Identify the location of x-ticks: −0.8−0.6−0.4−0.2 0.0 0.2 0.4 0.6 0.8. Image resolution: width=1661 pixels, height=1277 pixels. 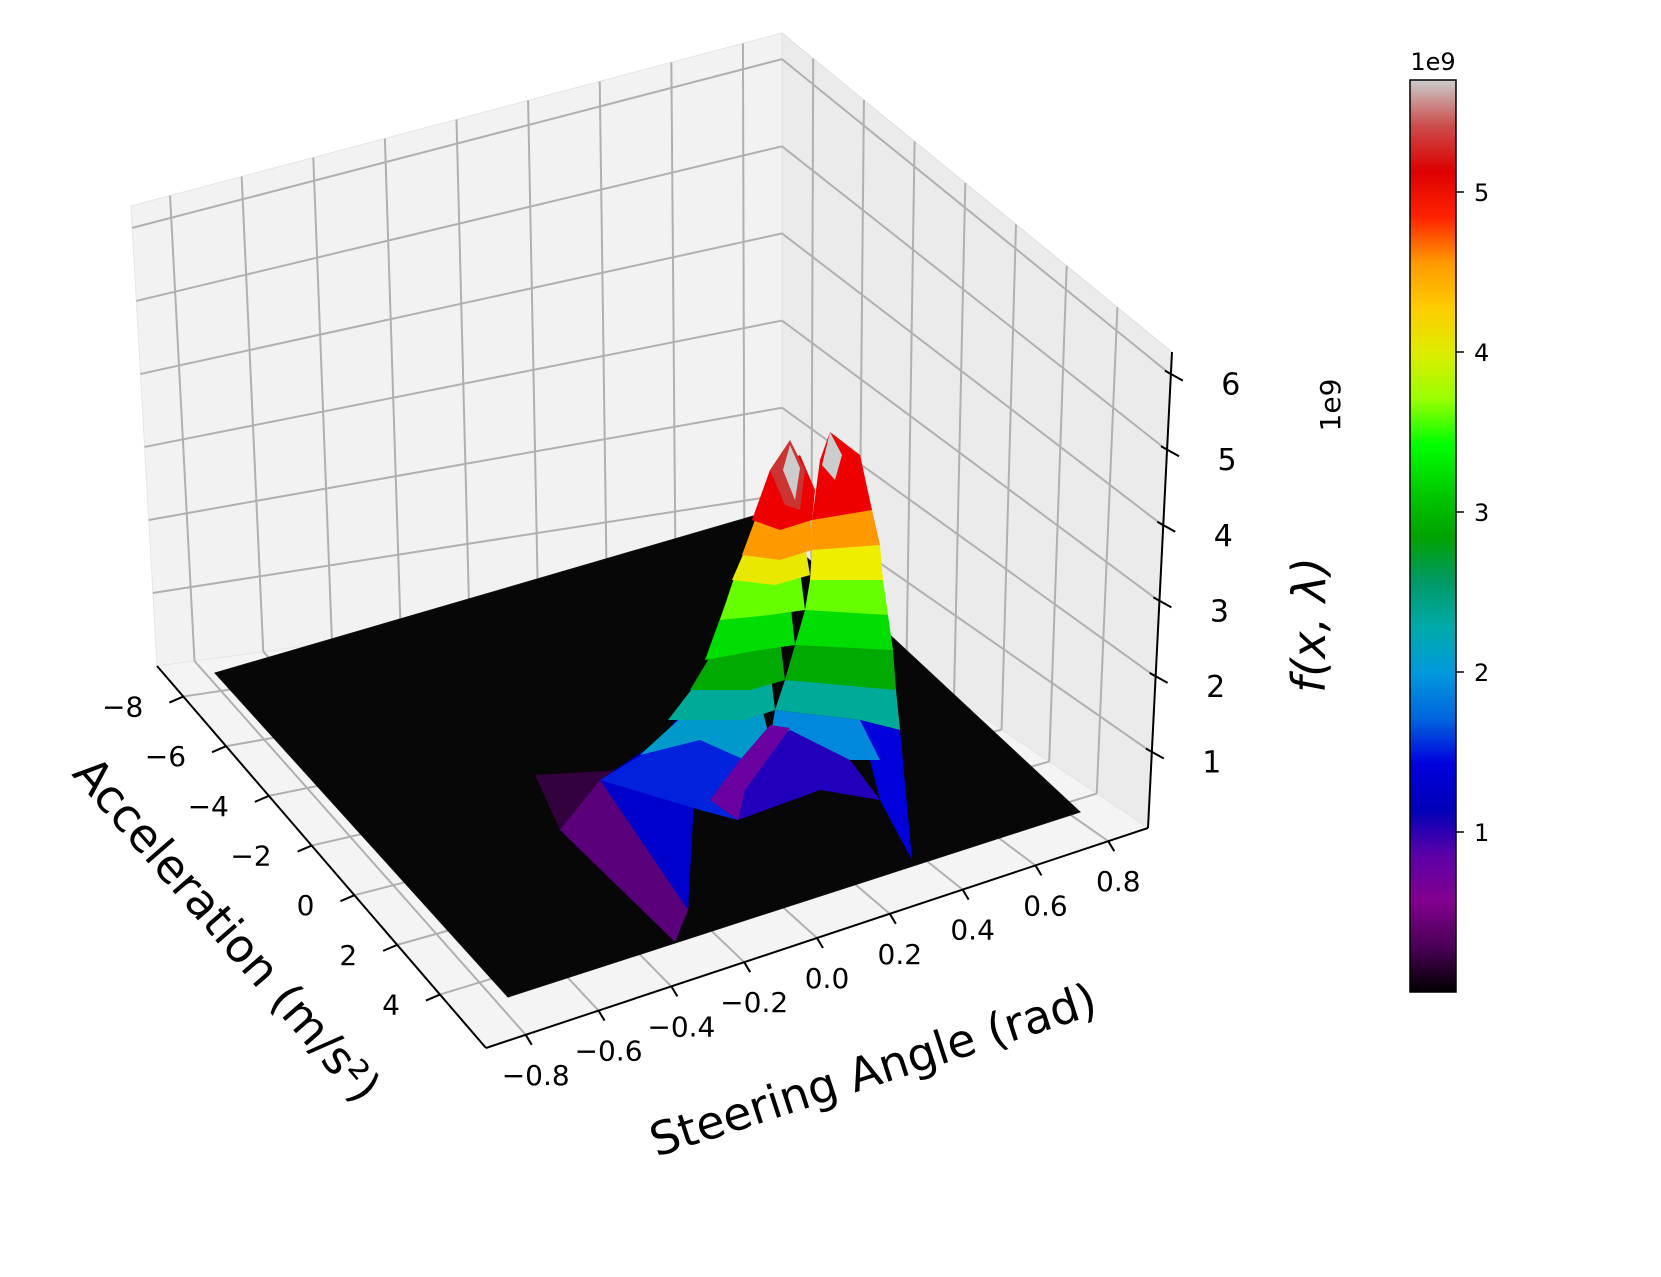
(821, 966).